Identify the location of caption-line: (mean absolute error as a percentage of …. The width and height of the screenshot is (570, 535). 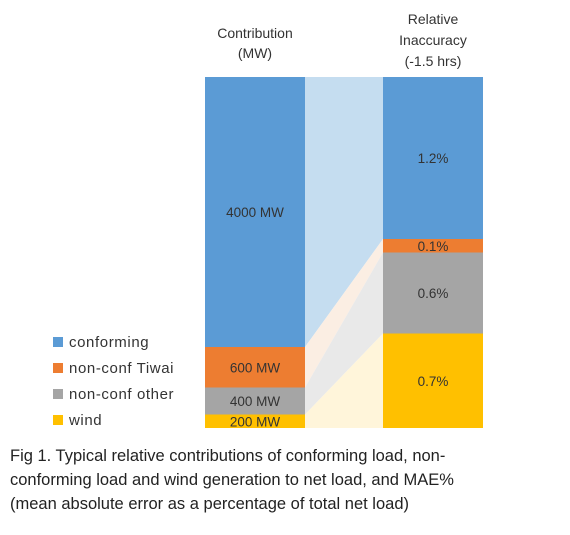
(209, 504).